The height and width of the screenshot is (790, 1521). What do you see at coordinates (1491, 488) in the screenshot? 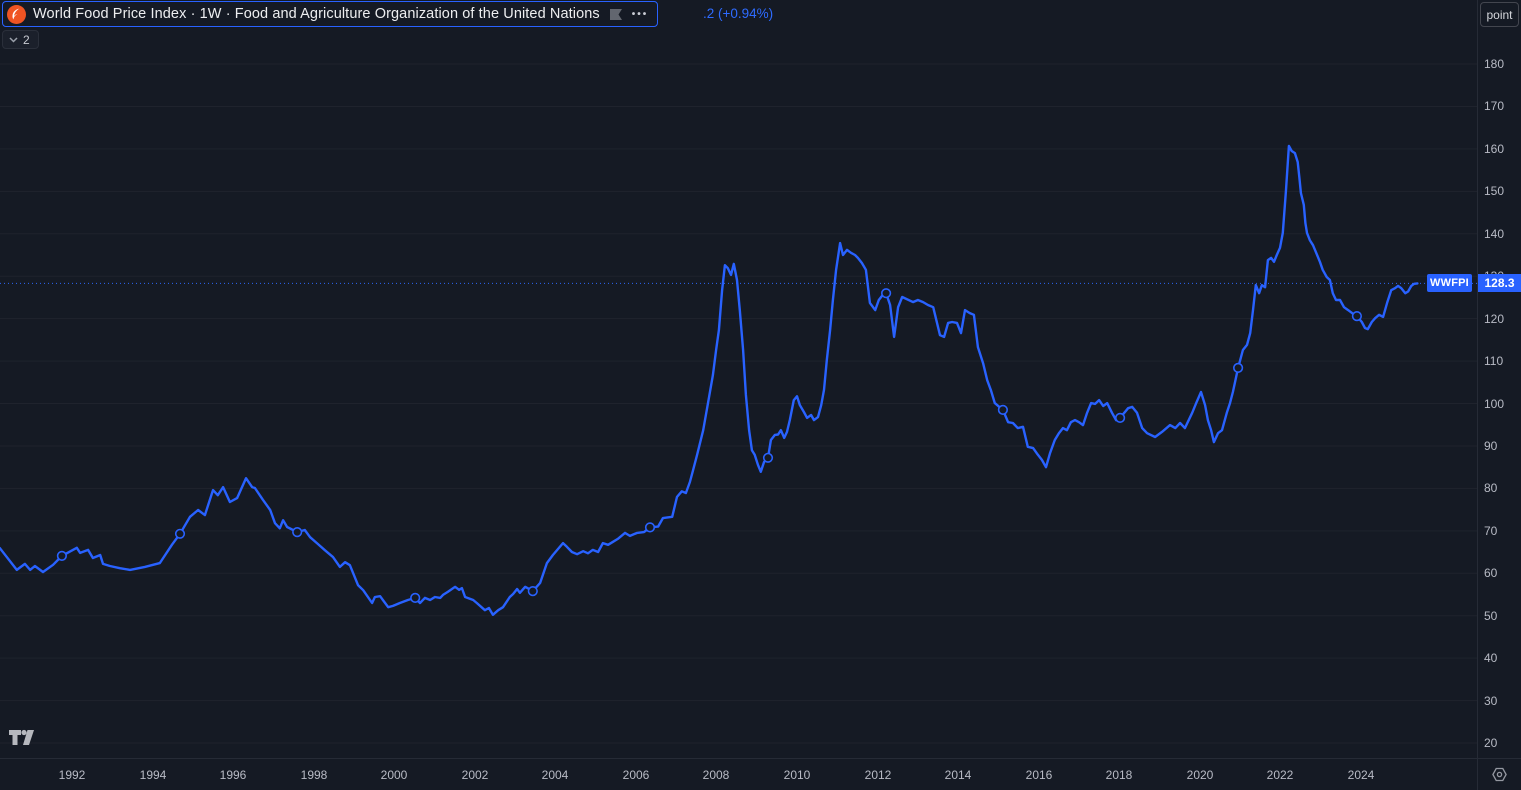
I see `price-scale-label: 80` at bounding box center [1491, 488].